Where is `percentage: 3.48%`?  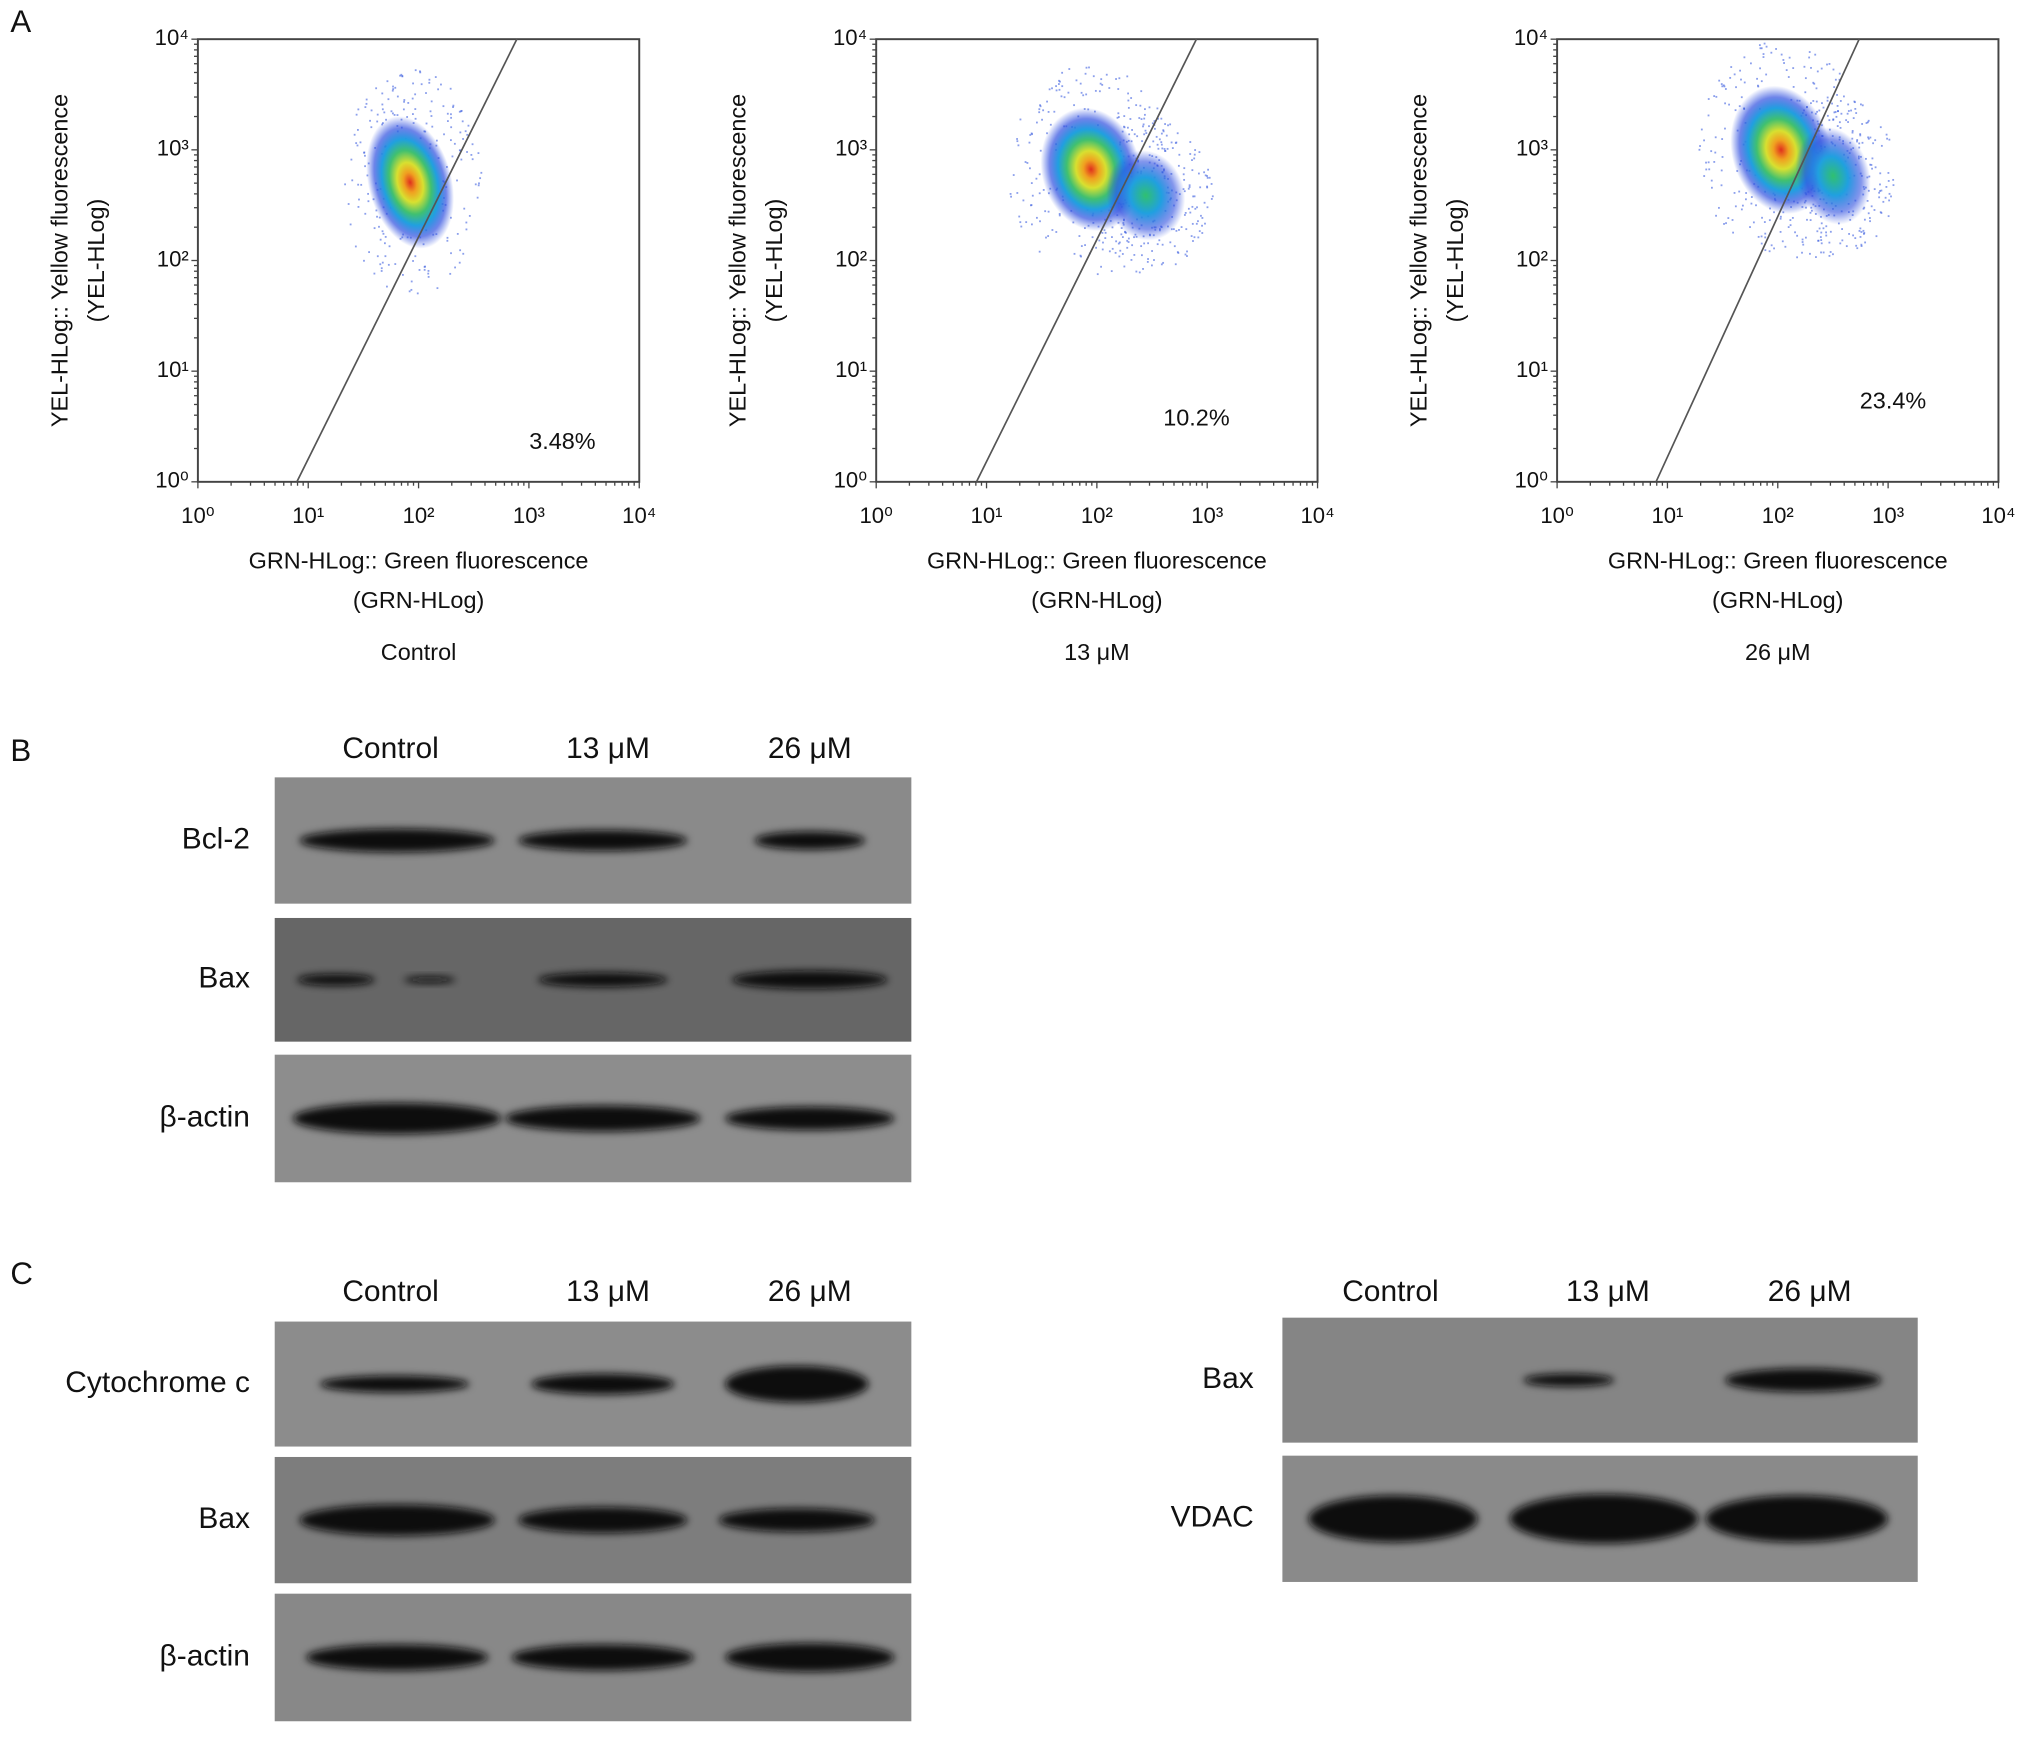
percentage: 3.48% is located at coordinates (562, 441).